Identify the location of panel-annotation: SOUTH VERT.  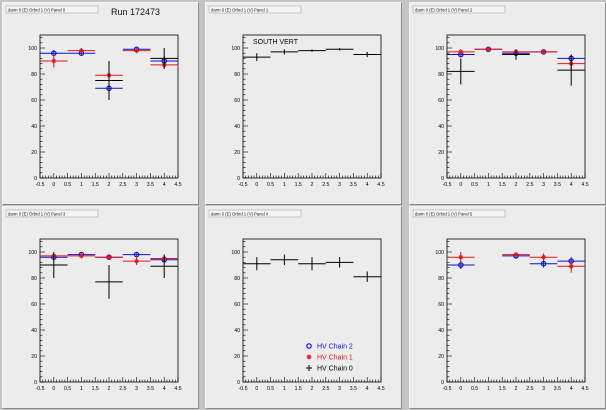
(276, 42).